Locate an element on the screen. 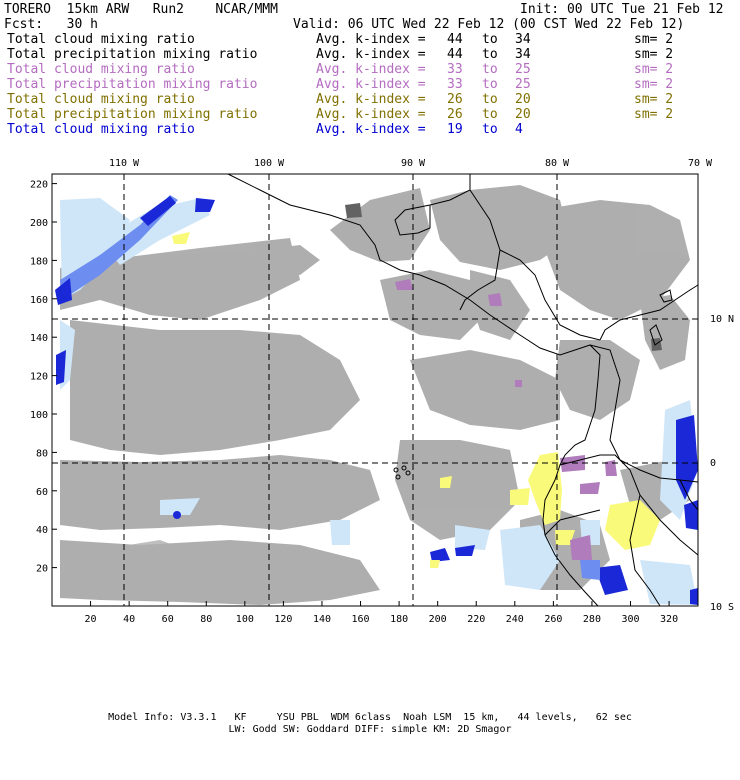 This screenshot has width=740, height=780. y-tick-label: 140 is located at coordinates (39, 338).